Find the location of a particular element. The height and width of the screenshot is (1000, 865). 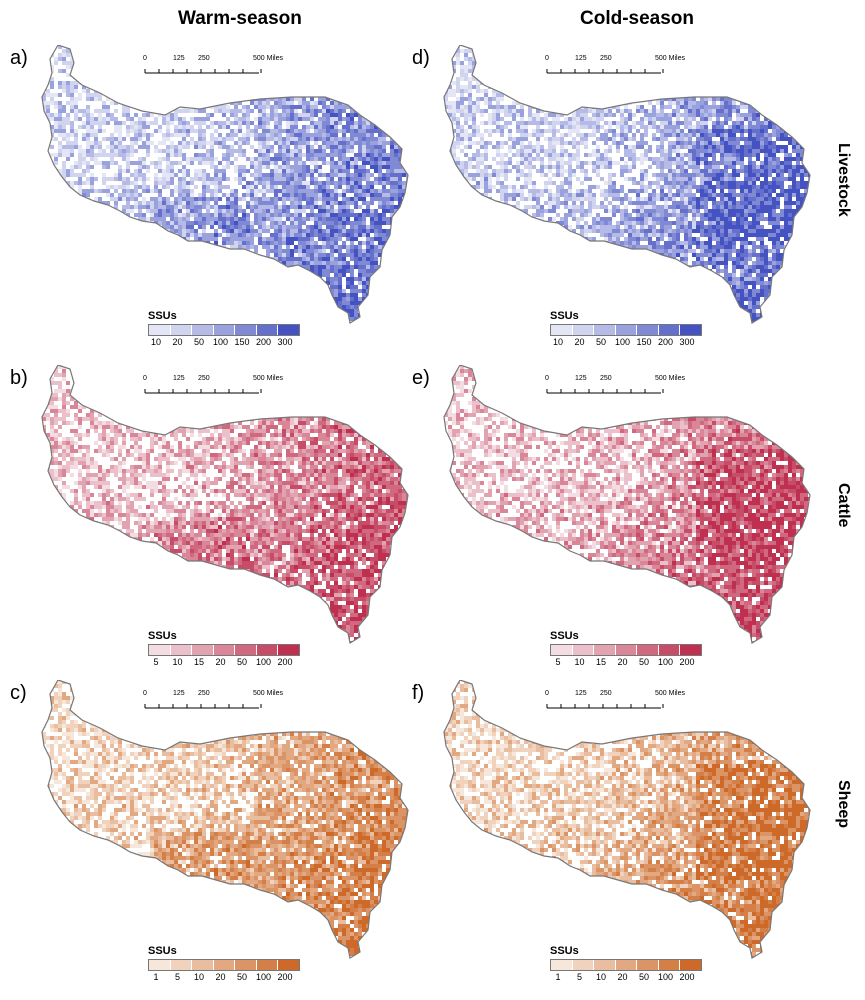

panel-letter: c) is located at coordinates (18, 693).